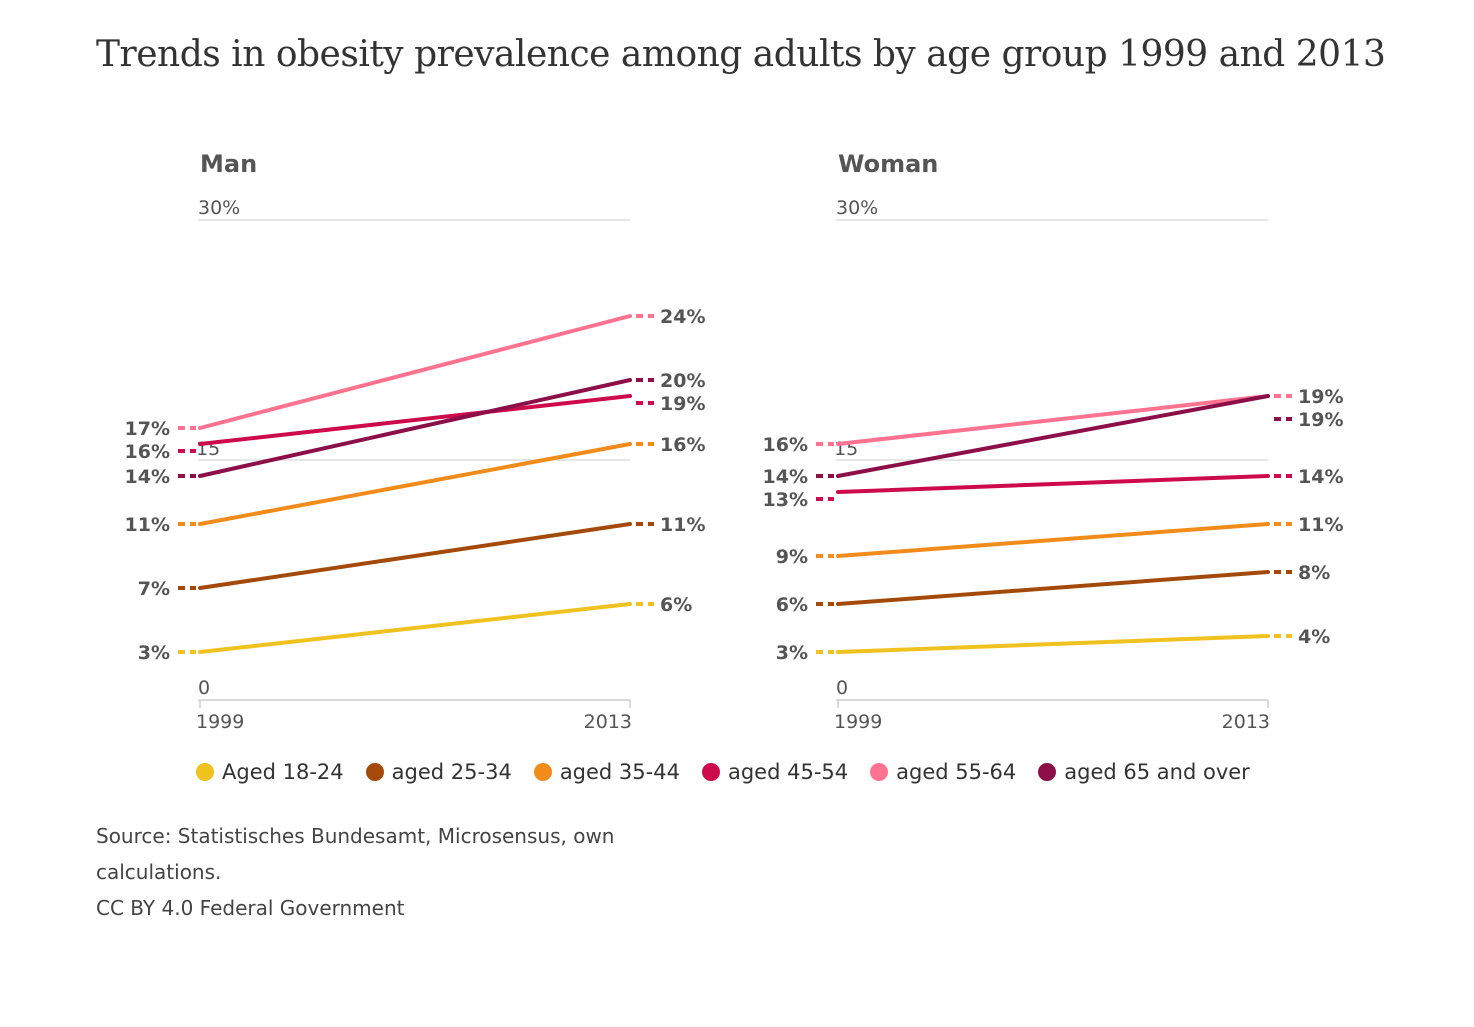 The width and height of the screenshot is (1474, 1027). What do you see at coordinates (1320, 397) in the screenshot?
I see `panel-2-series-aged-55-64-end-label: 19%` at bounding box center [1320, 397].